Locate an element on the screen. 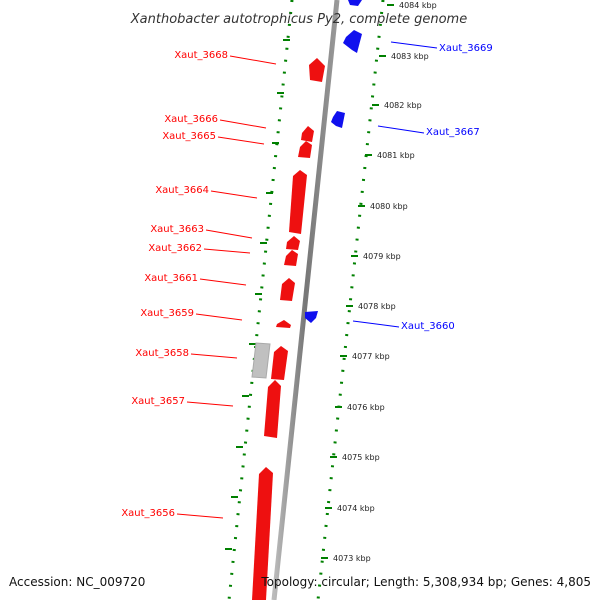  kbp-label: 4084 kbp is located at coordinates (418, 5).